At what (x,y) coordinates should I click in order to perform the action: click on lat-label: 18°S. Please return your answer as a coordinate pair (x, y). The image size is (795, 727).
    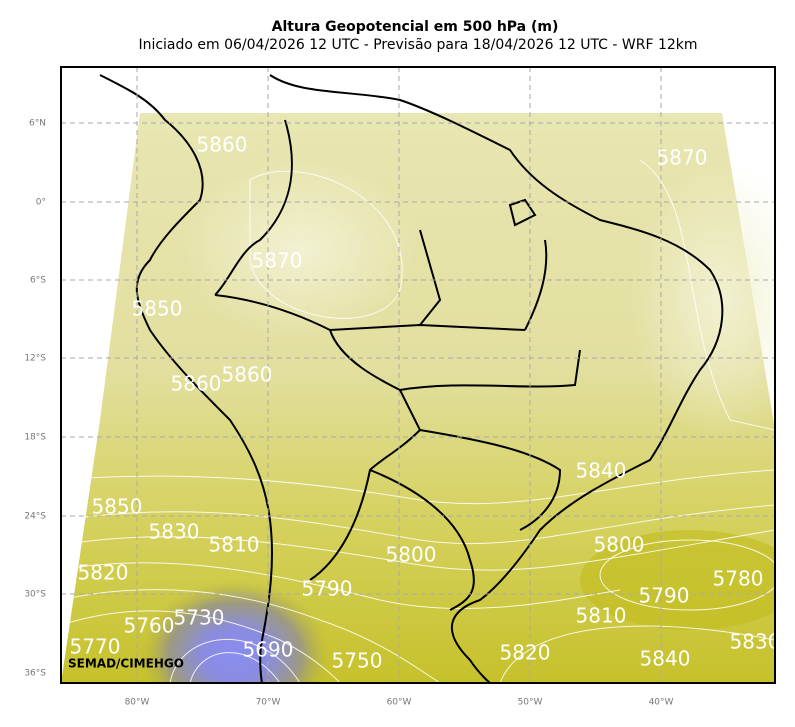
    Looking at the image, I should click on (35, 438).